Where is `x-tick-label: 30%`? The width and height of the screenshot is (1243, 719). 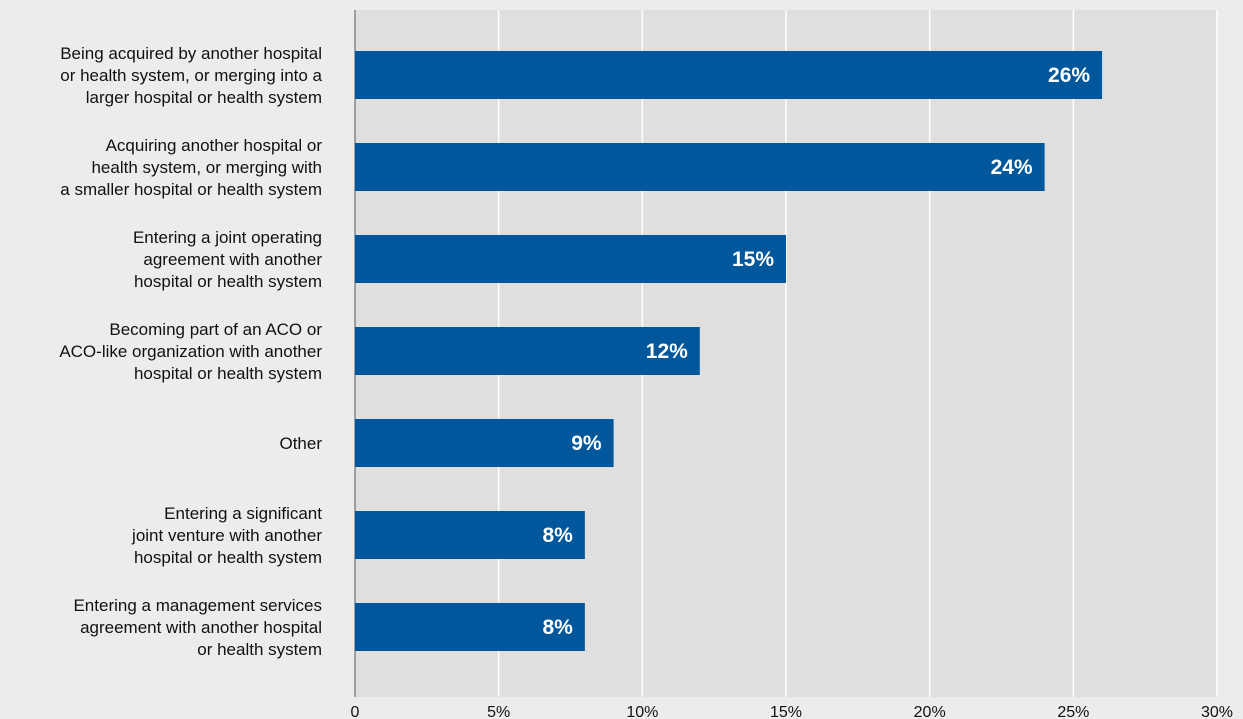 x-tick-label: 30% is located at coordinates (1217, 711).